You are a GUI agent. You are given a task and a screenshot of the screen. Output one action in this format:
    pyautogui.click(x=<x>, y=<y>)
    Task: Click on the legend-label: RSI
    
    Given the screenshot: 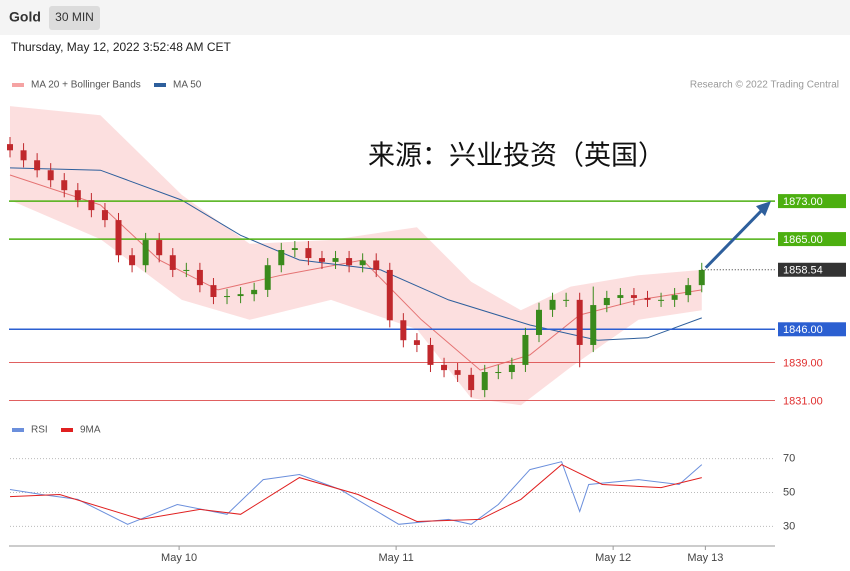 What is the action you would take?
    pyautogui.click(x=39, y=430)
    